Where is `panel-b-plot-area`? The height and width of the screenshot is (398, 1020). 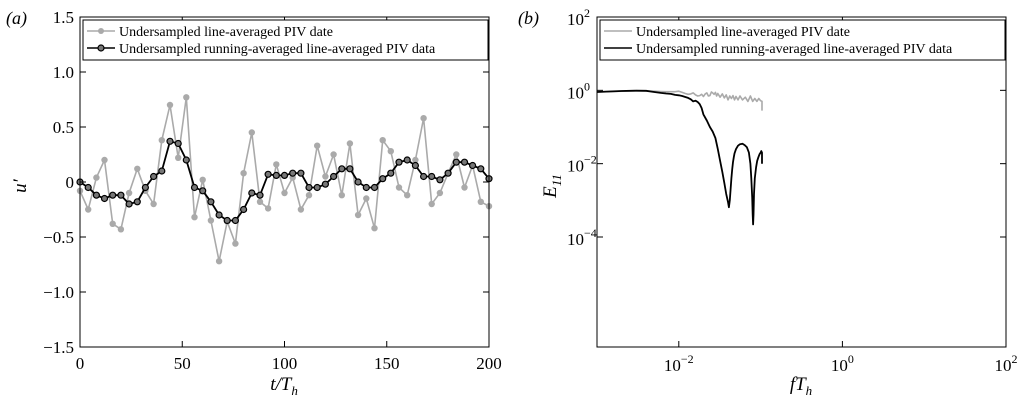
panel-b-plot-area is located at coordinates (679, 157).